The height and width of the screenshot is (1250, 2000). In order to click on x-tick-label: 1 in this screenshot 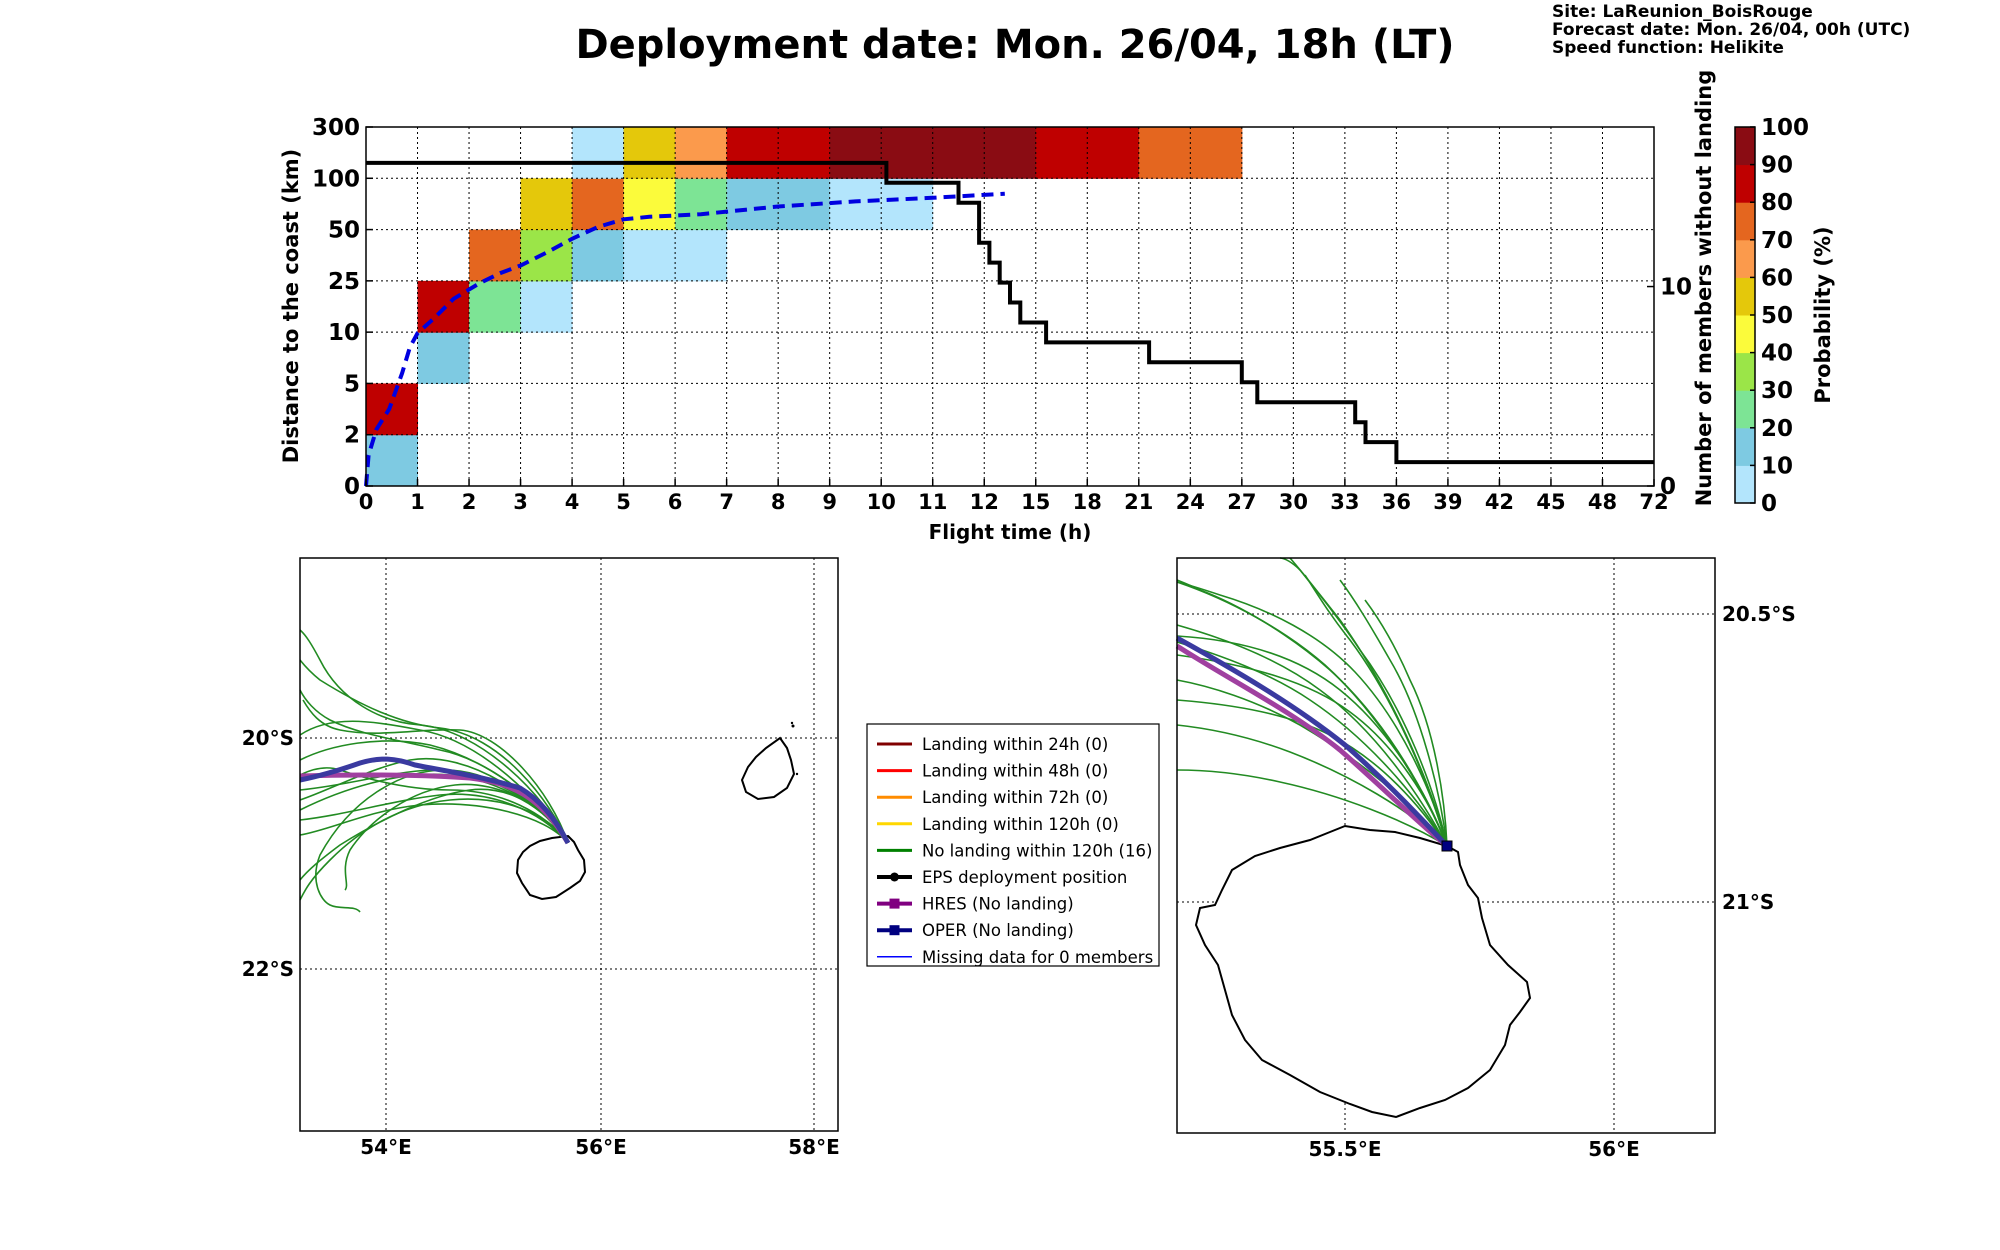, I will do `click(417, 502)`.